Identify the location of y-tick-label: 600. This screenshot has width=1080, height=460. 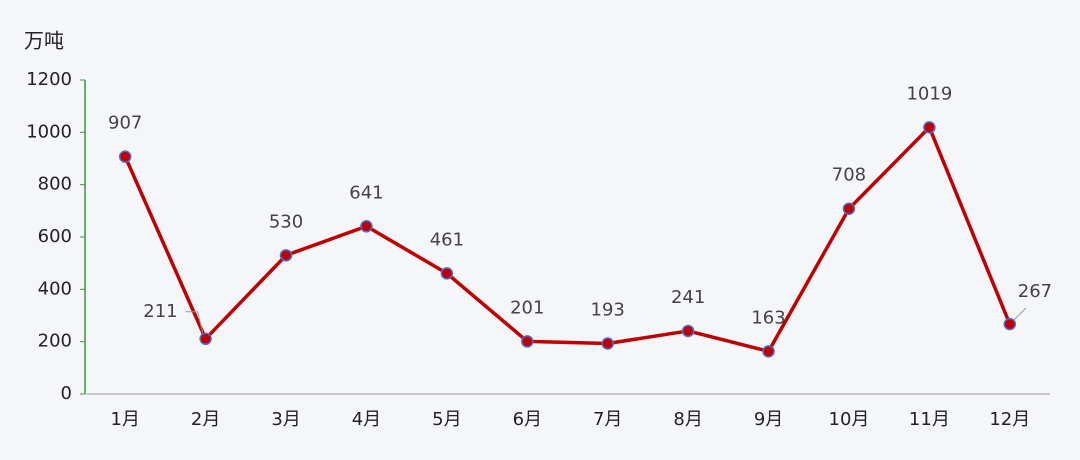
(55, 236).